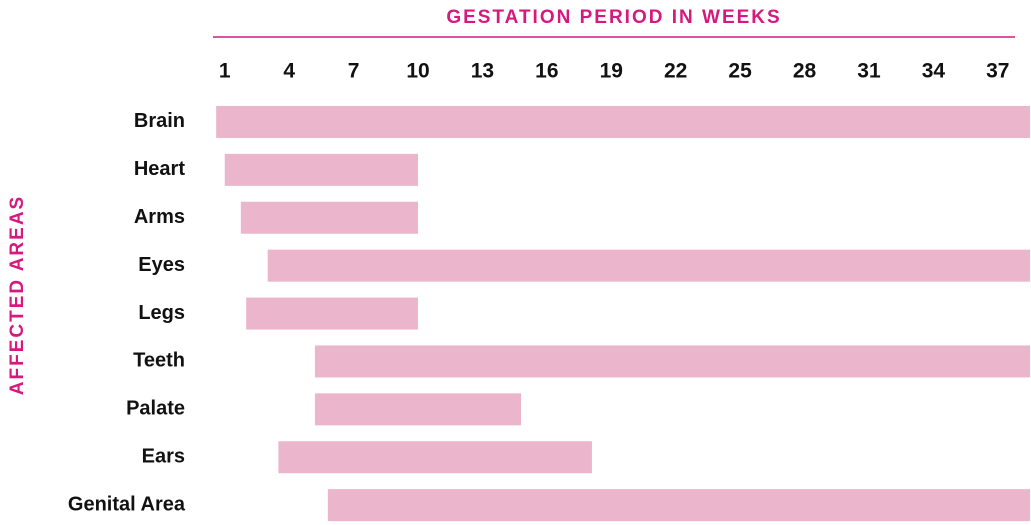 This screenshot has height=525, width=1031. I want to click on chart-title: GESTATION PERIOD IN WEEKS, so click(613, 17).